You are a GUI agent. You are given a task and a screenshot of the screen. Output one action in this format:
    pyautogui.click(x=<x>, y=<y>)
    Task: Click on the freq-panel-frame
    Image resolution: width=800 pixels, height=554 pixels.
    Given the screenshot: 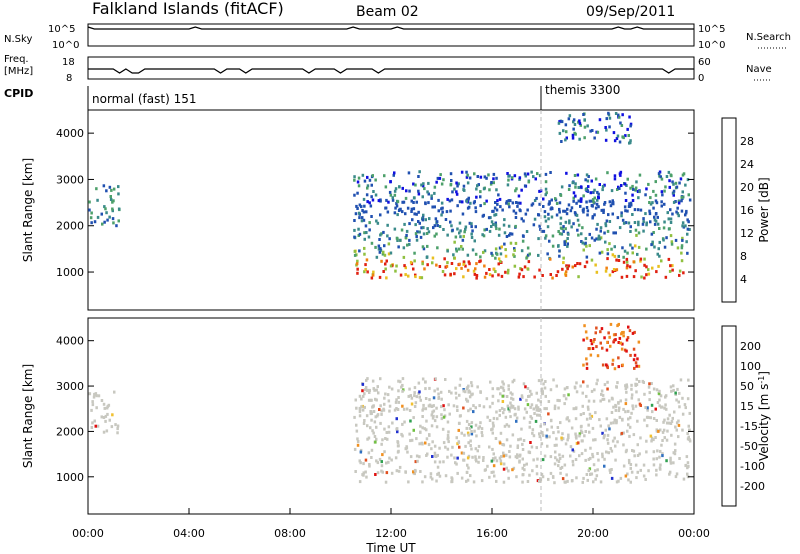 What is the action you would take?
    pyautogui.click(x=391, y=68)
    